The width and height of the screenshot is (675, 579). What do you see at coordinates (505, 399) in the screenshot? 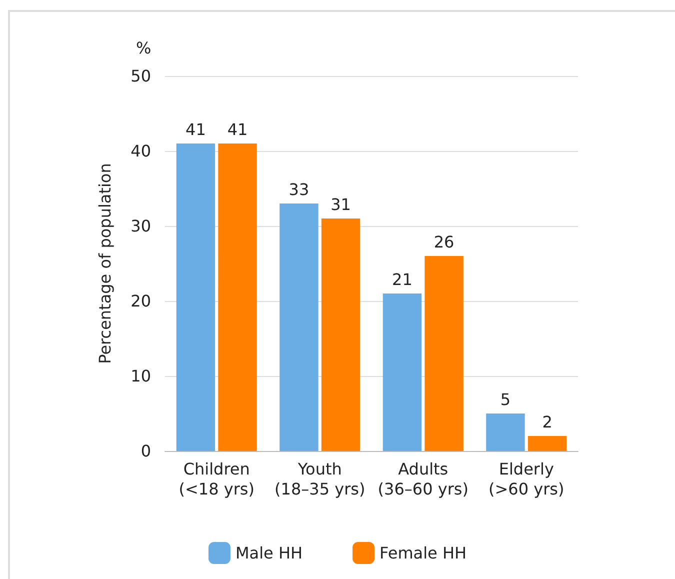
I see `data-label: 5` at bounding box center [505, 399].